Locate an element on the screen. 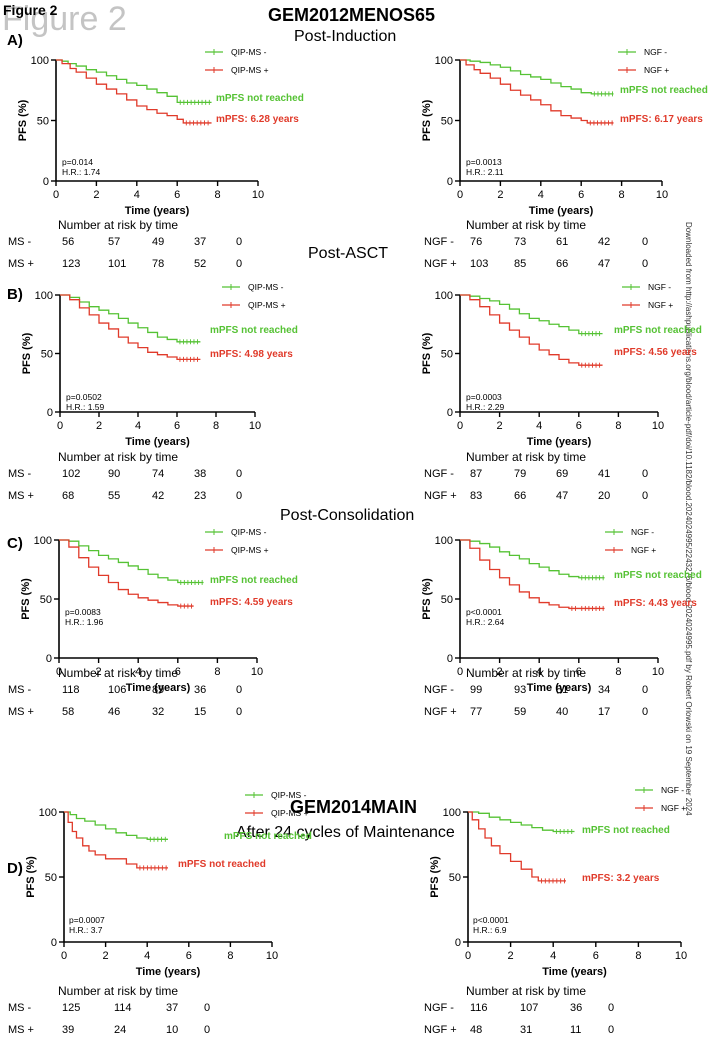 The image size is (718, 1040). hazard-ratio: H.R.: 1.74 is located at coordinates (81, 172).